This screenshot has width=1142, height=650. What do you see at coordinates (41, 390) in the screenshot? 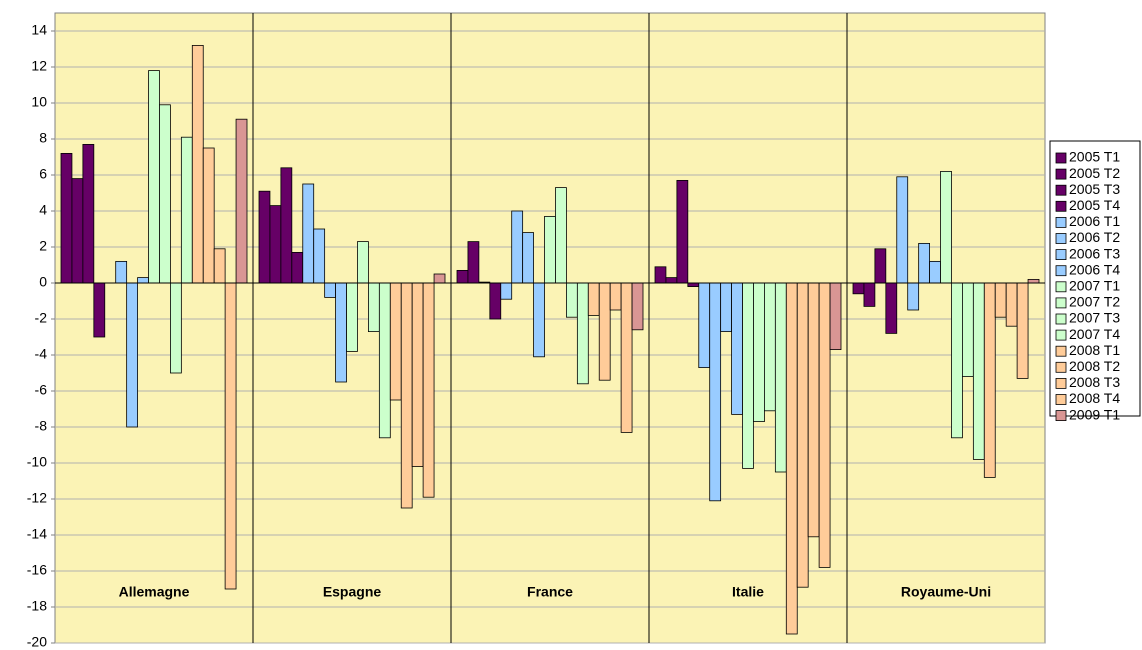
I see `y-tick-label: -6` at bounding box center [41, 390].